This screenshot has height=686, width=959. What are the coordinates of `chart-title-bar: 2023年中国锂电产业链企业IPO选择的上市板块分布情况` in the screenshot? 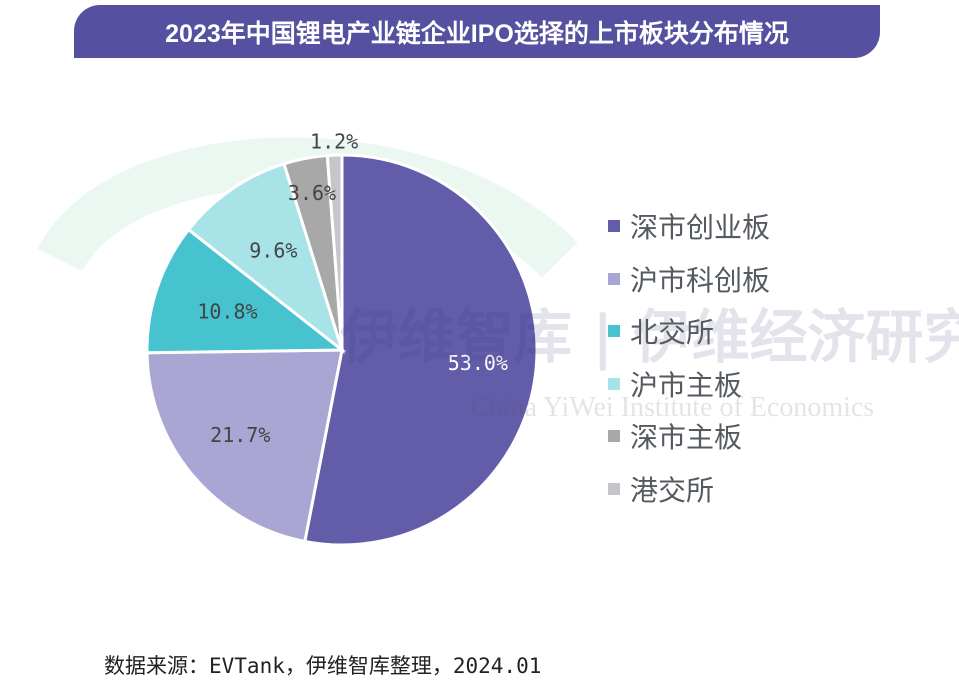 It's located at (477, 31).